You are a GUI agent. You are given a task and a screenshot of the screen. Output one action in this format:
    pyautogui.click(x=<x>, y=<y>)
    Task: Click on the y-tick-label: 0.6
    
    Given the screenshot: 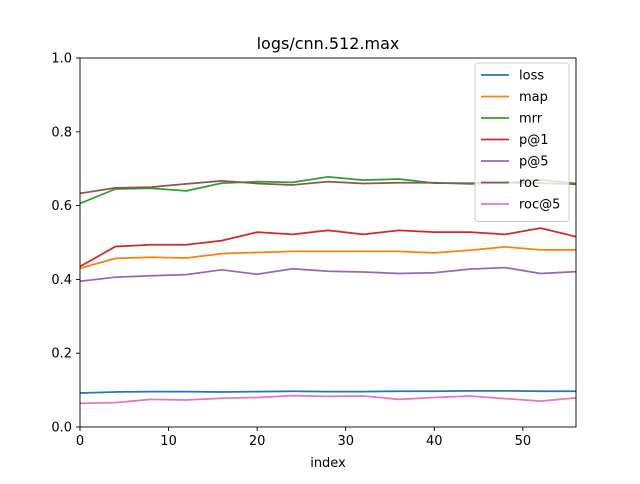 What is the action you would take?
    pyautogui.click(x=61, y=206)
    